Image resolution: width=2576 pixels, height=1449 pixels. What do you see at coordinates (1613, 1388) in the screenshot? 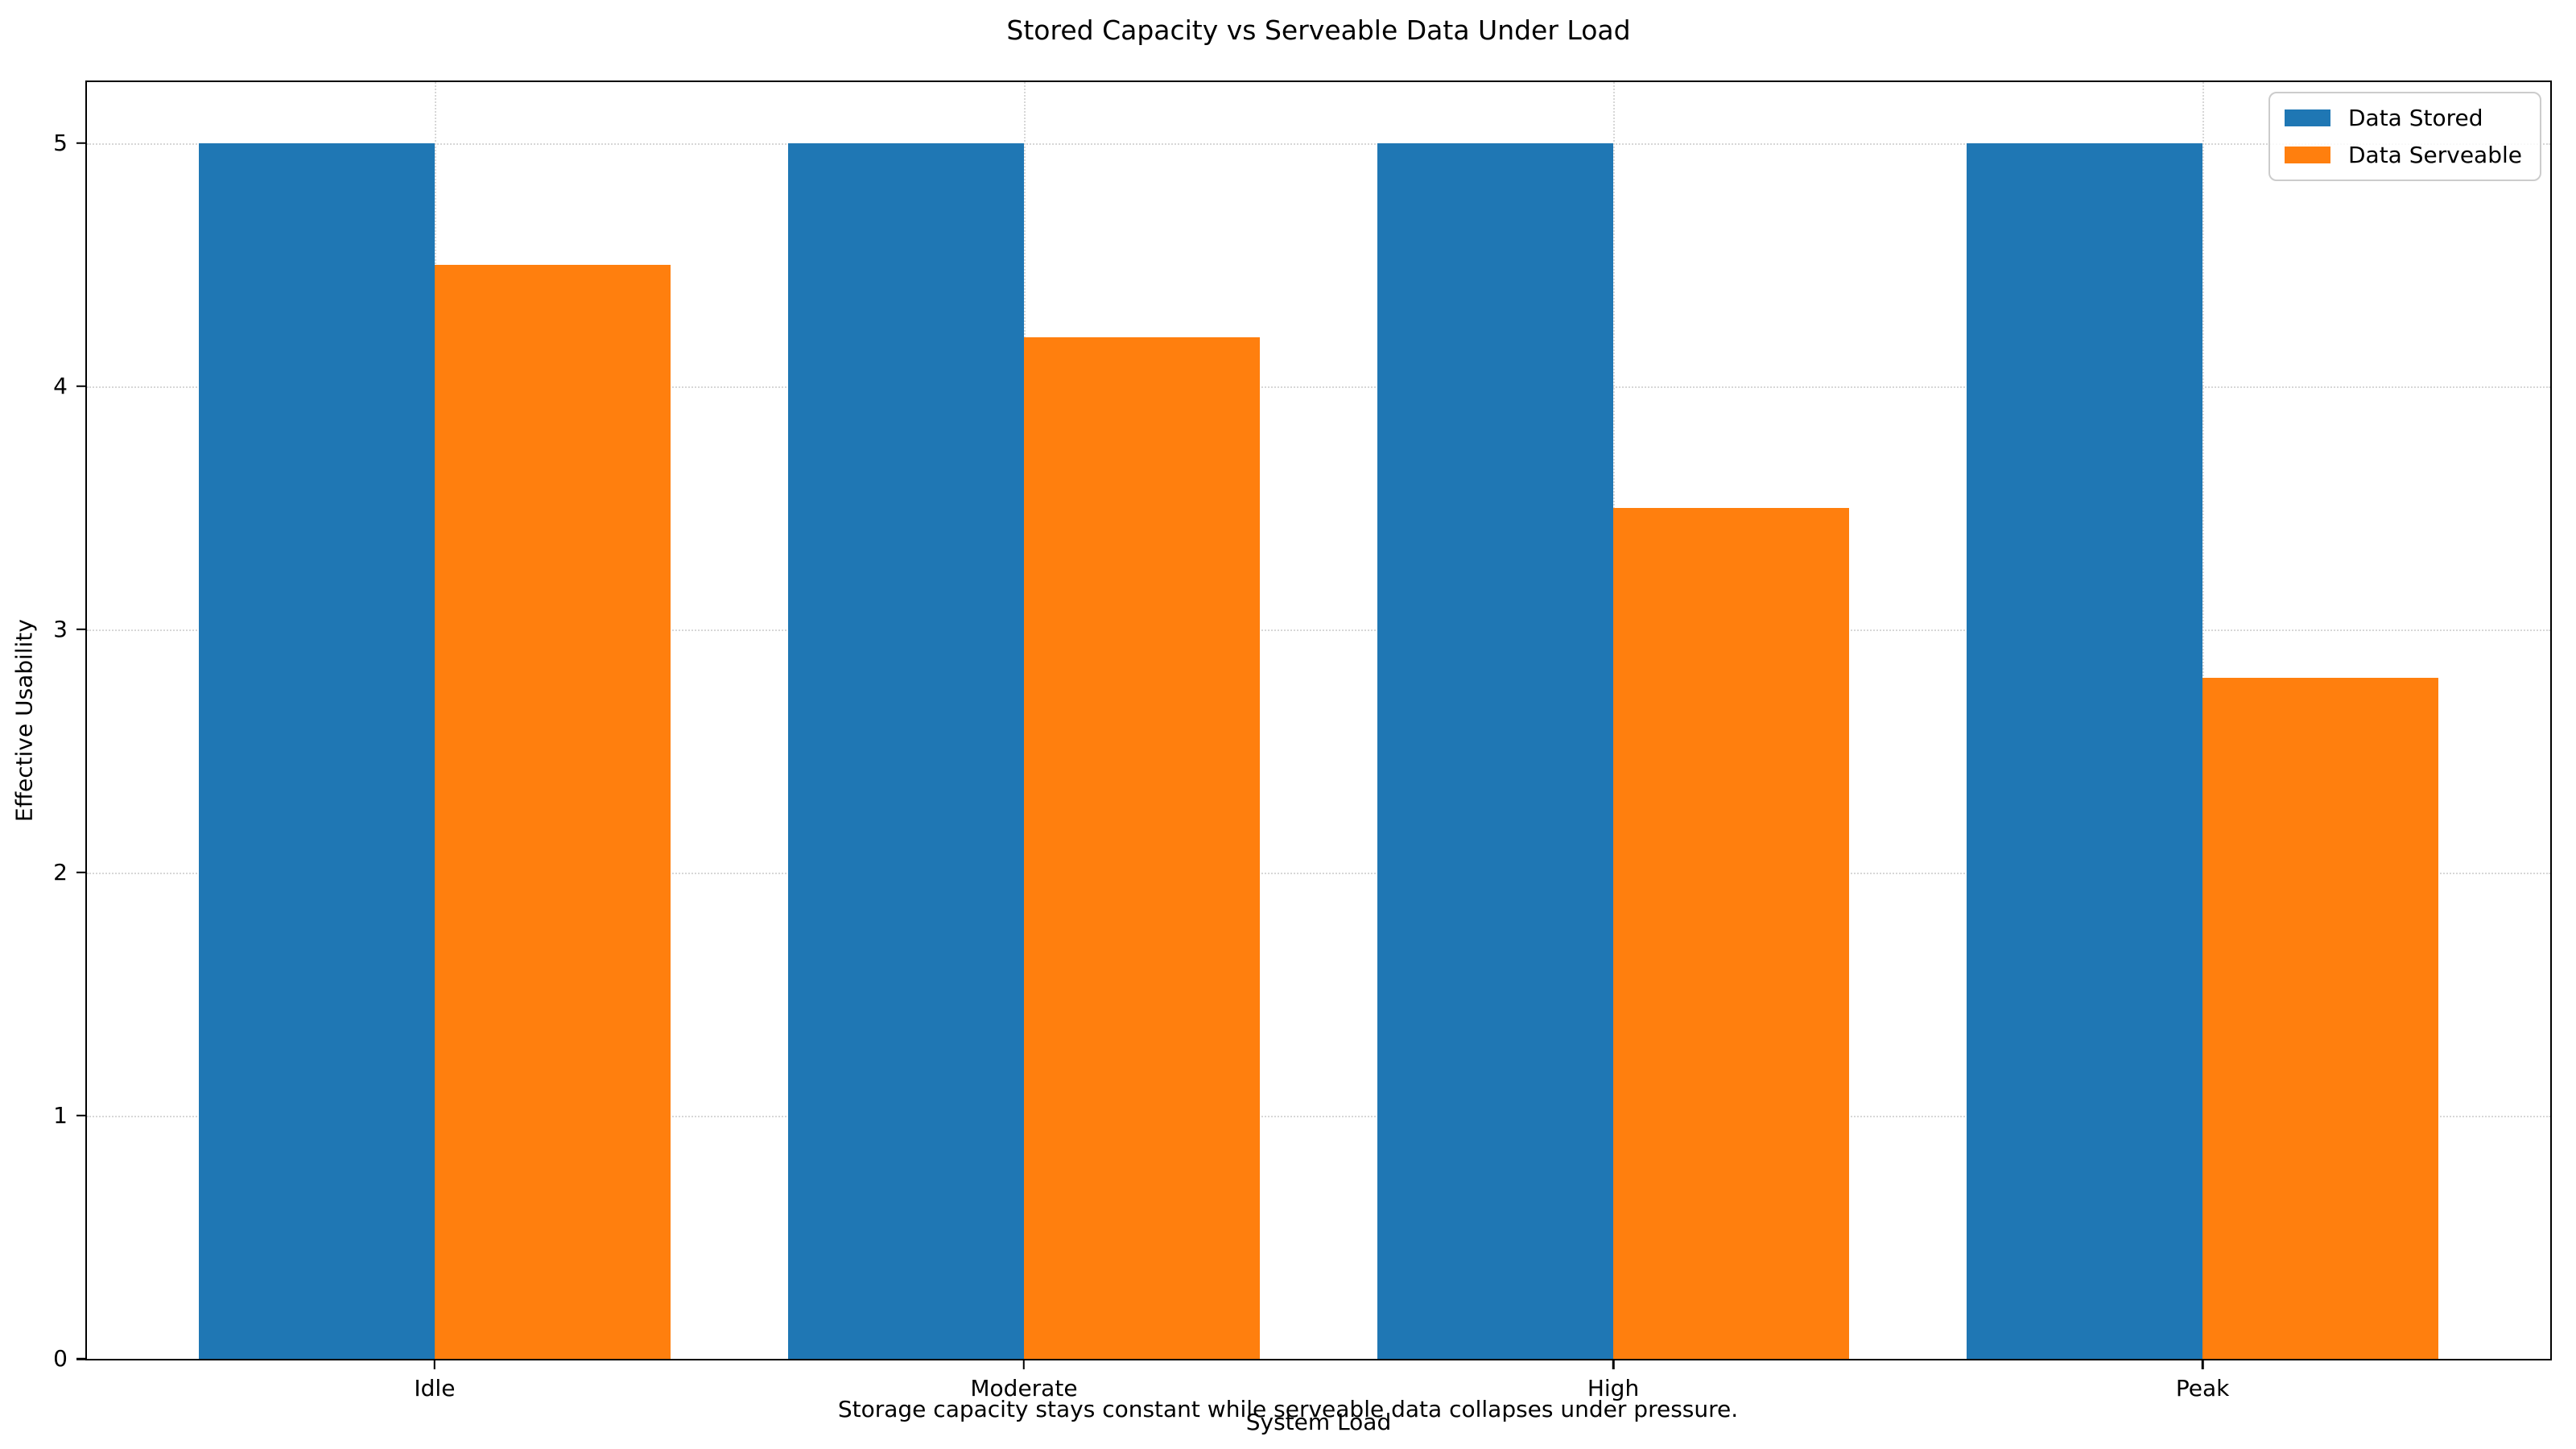
I see `x-tick-label-high: High` at bounding box center [1613, 1388].